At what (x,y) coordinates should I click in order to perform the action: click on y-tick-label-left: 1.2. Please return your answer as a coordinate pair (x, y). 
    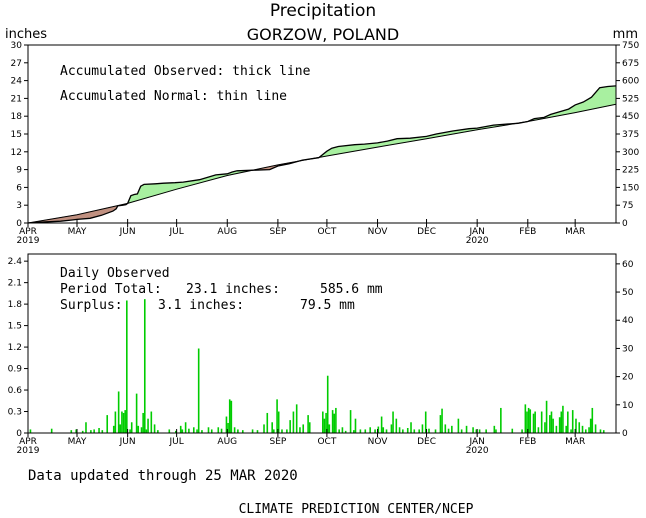
    Looking at the image, I should click on (15, 348).